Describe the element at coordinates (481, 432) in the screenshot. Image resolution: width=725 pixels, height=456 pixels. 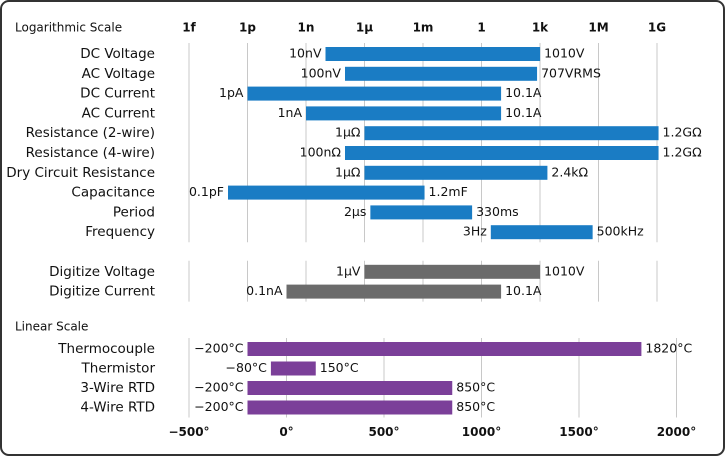
I see `x-tick-label: 1000°` at that location.